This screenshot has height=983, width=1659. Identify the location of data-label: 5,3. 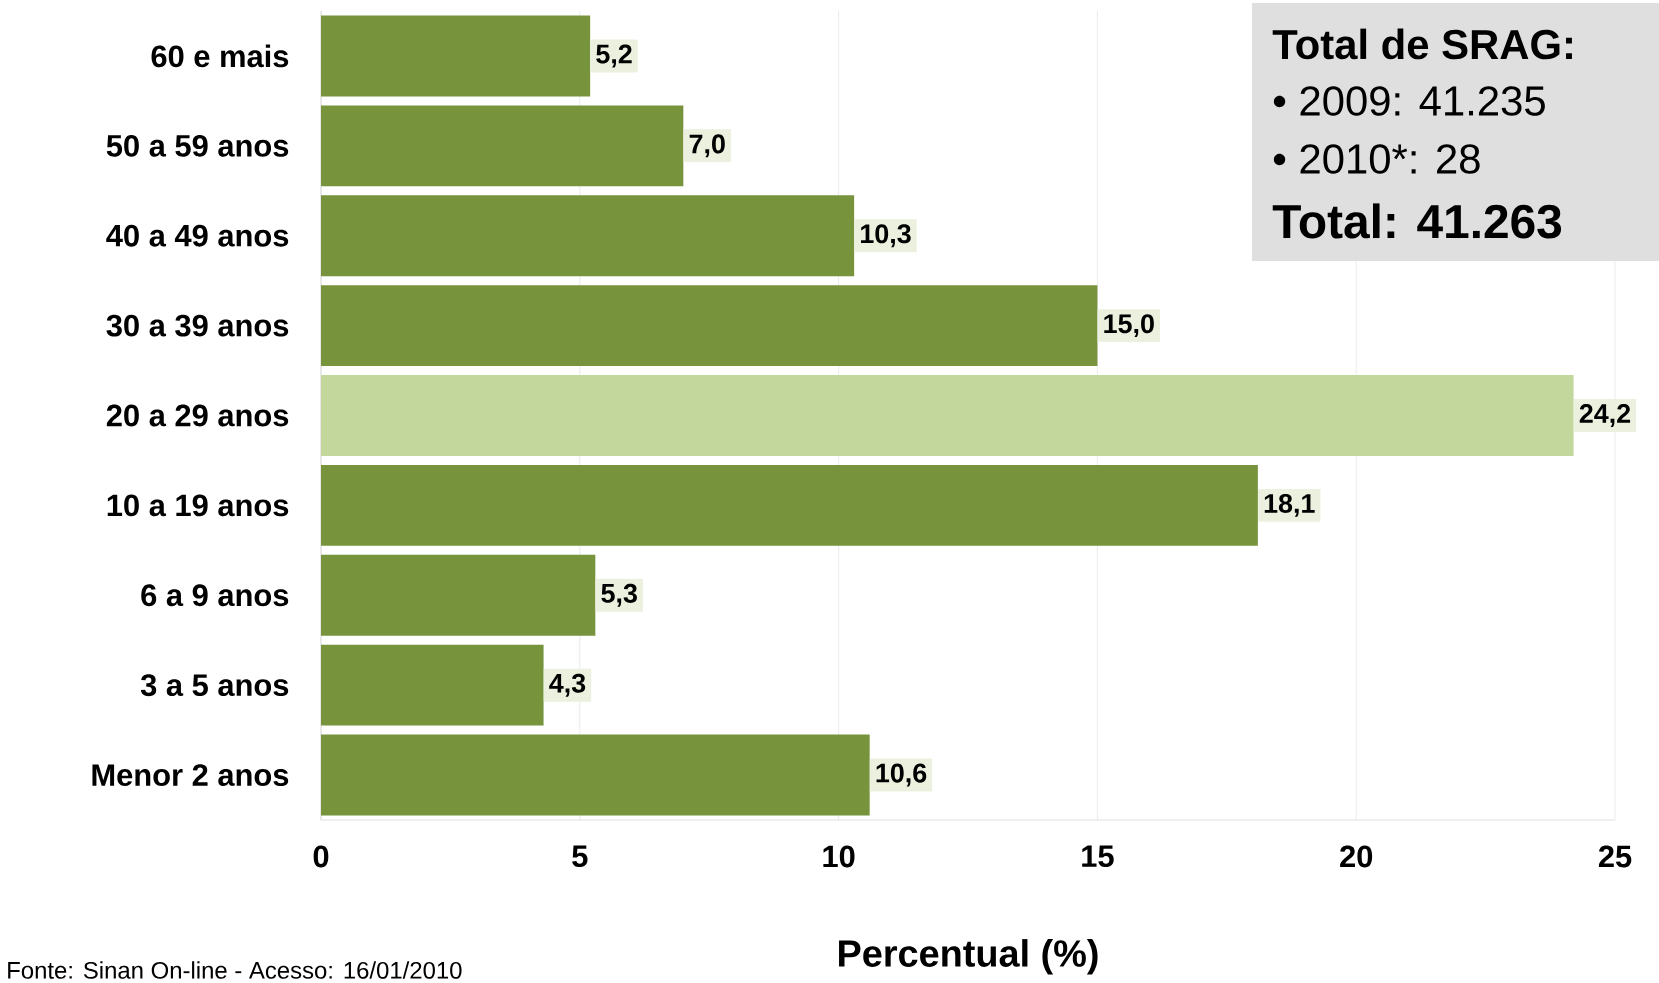
(619, 595).